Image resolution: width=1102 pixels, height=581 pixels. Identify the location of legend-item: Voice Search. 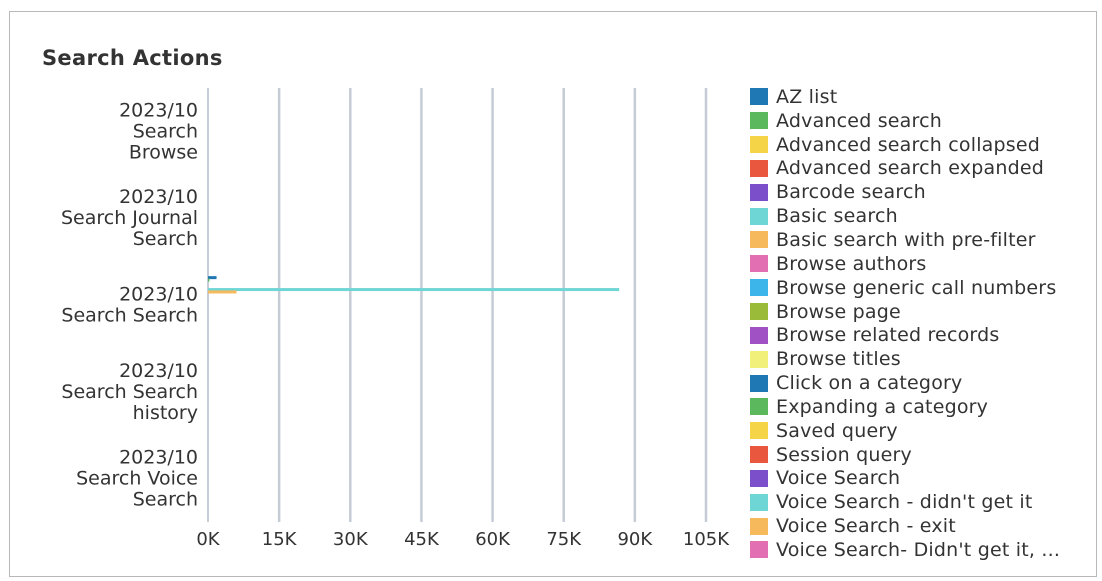
(922, 479).